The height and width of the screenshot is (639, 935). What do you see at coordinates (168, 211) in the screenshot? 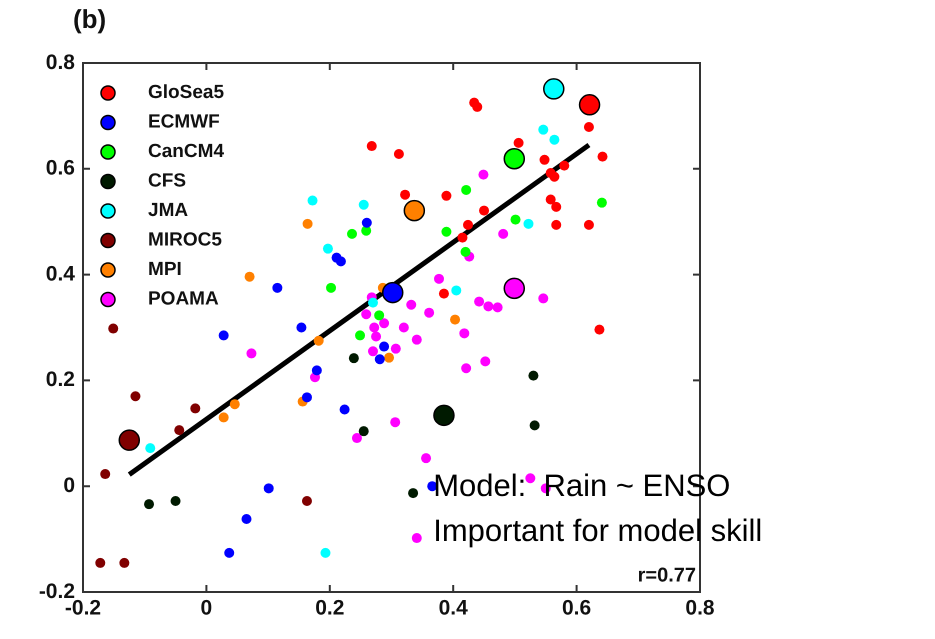
I see `legend-label: JMA` at bounding box center [168, 211].